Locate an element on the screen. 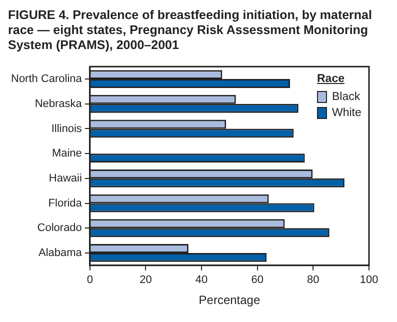 Image resolution: width=397 pixels, height=322 pixels. y-tick-label: North Carolina is located at coordinates (47, 79).